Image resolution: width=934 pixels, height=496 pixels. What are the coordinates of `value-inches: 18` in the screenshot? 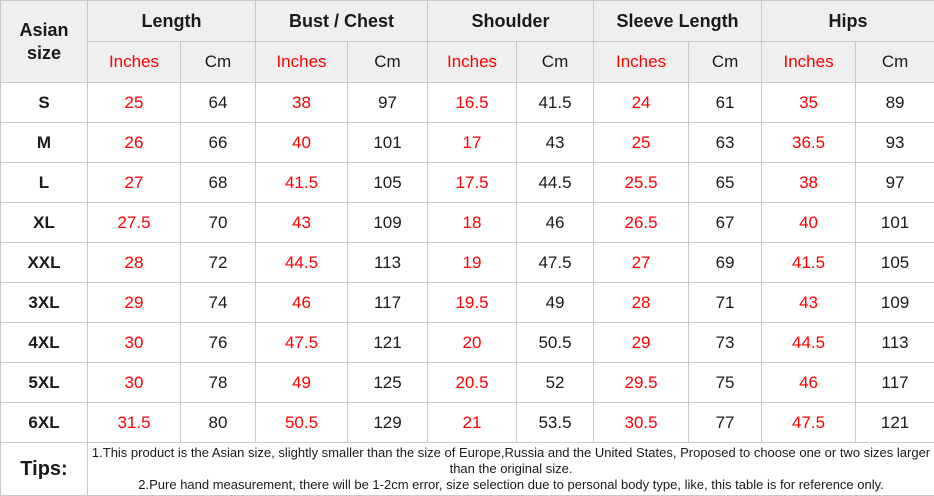 It's located at (472, 223).